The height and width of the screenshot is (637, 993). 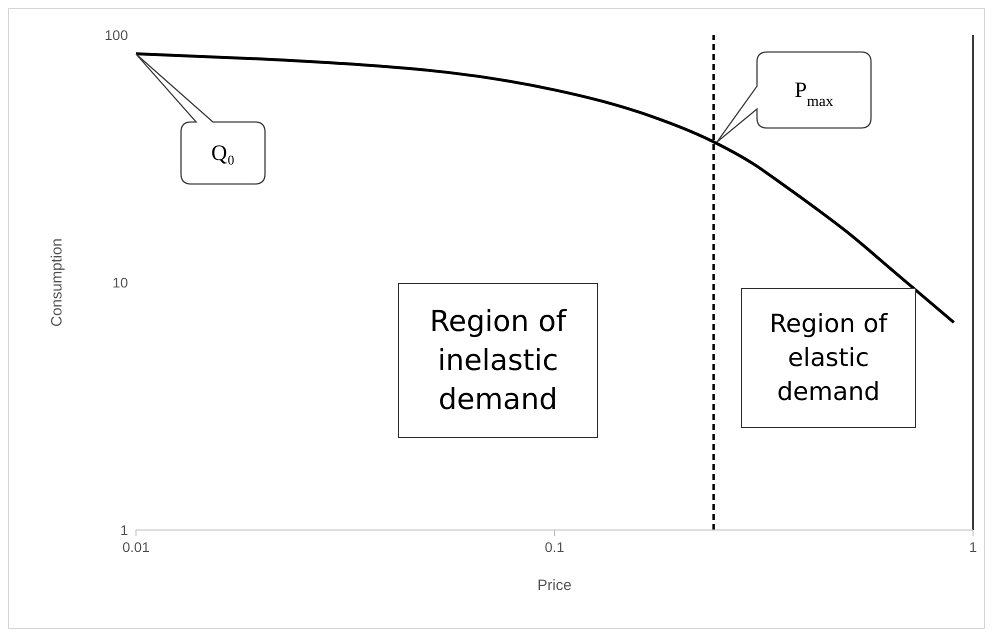 What do you see at coordinates (120, 282) in the screenshot?
I see `y-tick-label: 10` at bounding box center [120, 282].